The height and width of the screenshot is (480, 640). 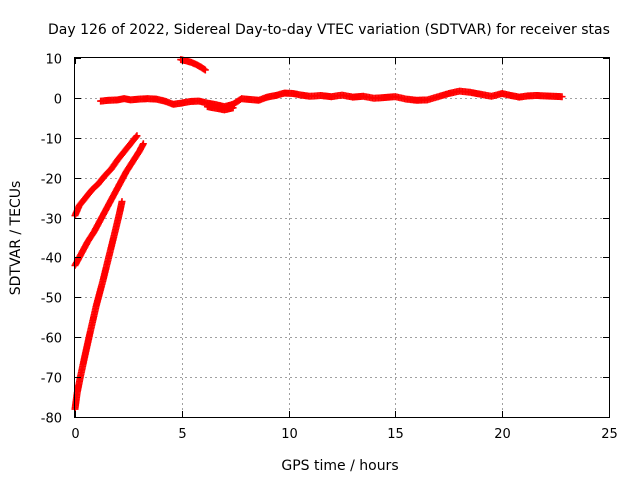 I want to click on x-axis-label: GPS time / hours, so click(x=339, y=466).